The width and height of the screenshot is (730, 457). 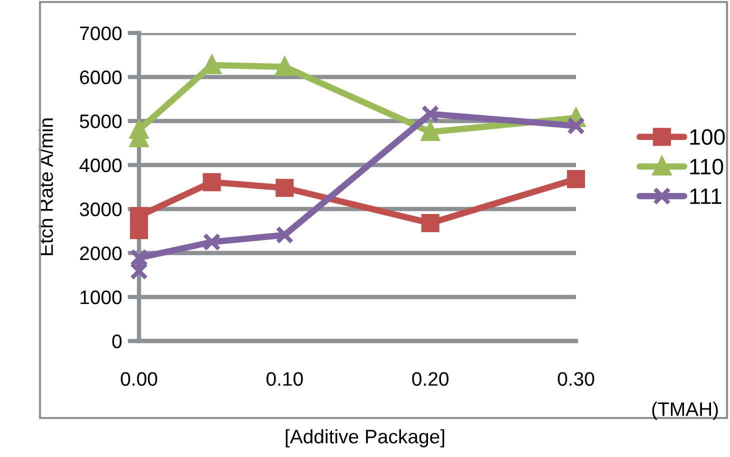 I want to click on x-tick-label: 0.20, so click(x=430, y=379).